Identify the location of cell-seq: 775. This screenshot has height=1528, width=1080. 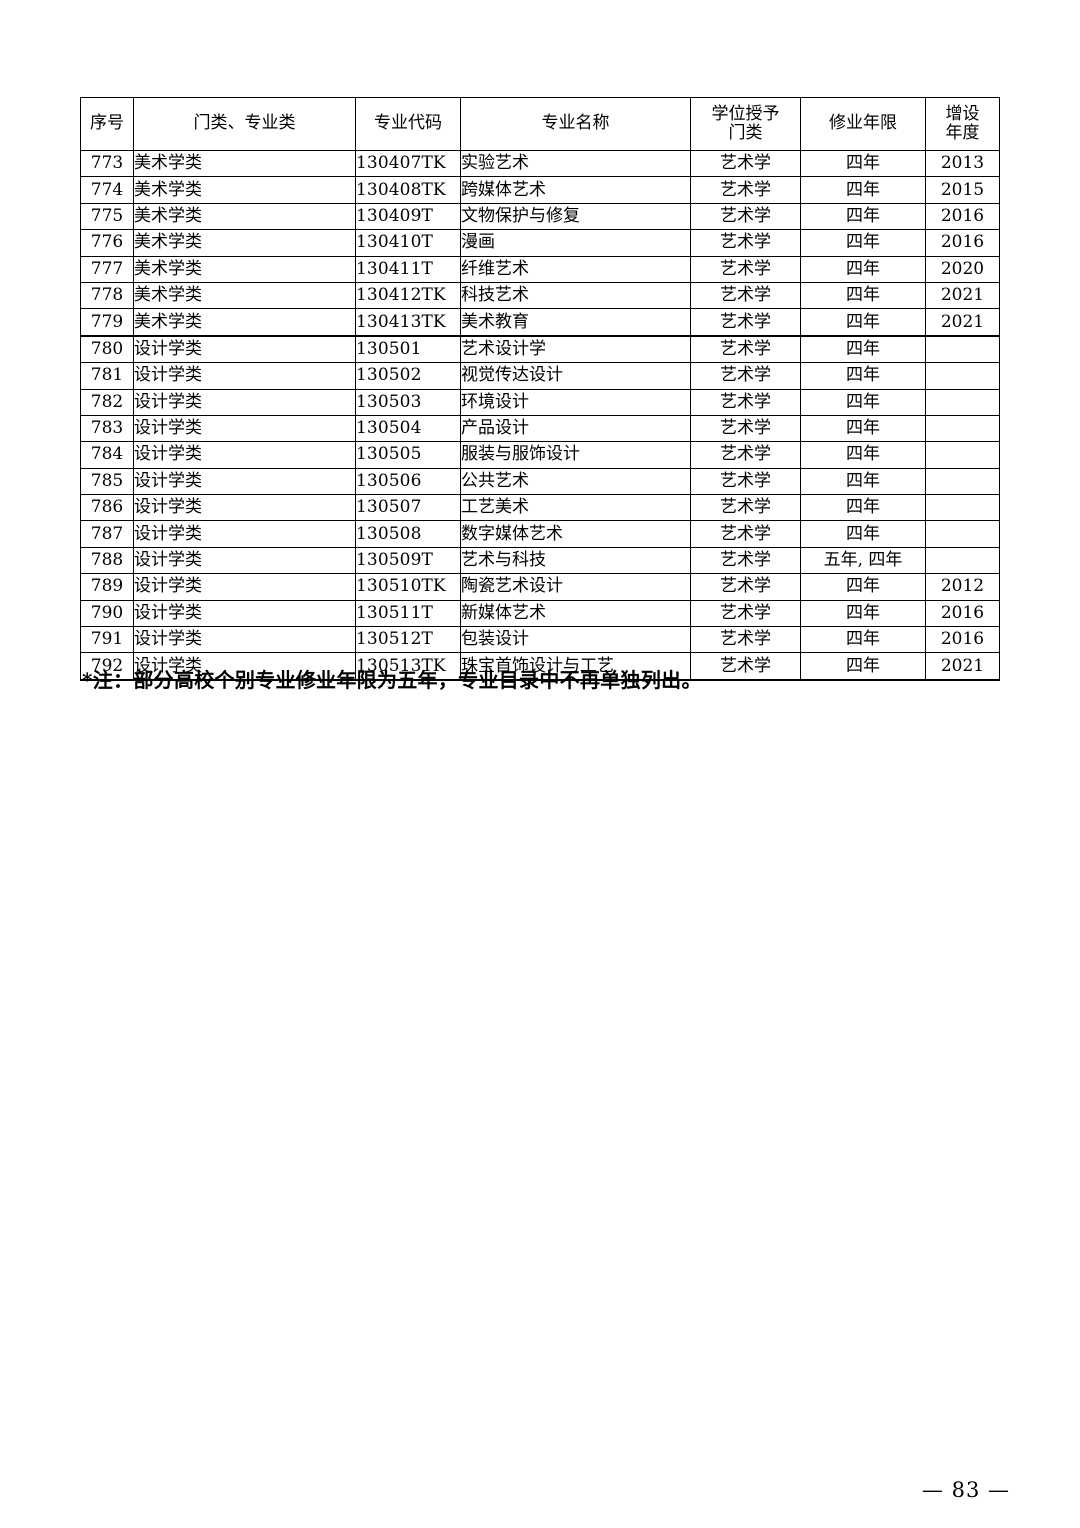
(107, 216).